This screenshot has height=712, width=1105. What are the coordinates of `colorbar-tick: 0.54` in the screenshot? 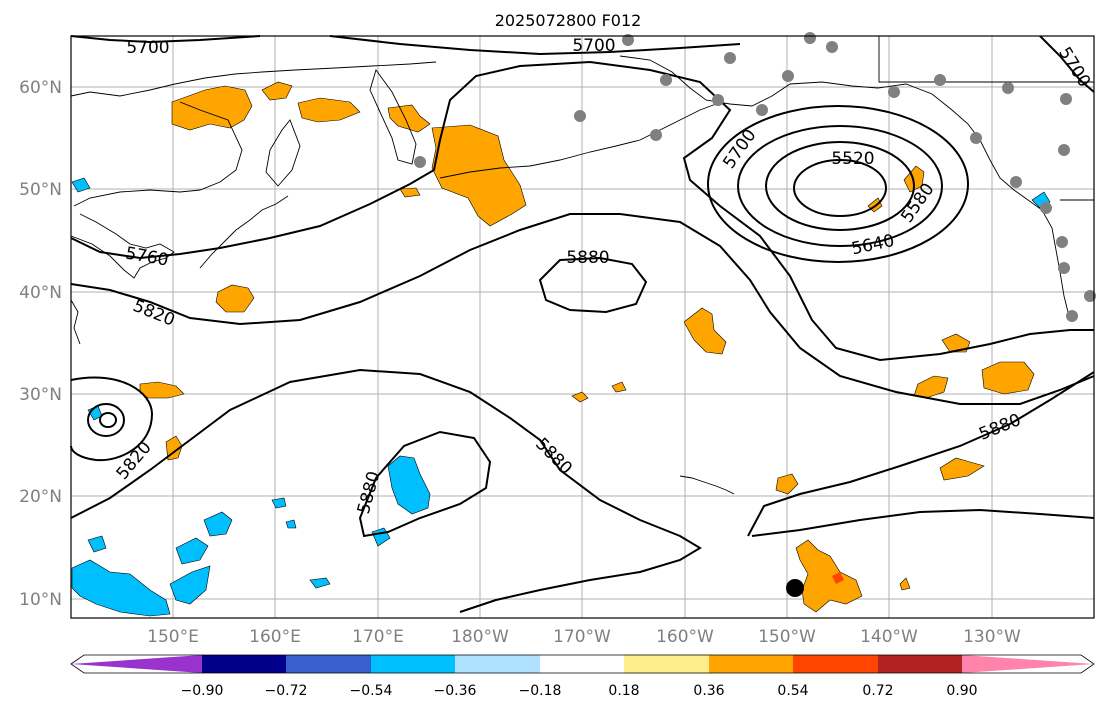 It's located at (792, 691).